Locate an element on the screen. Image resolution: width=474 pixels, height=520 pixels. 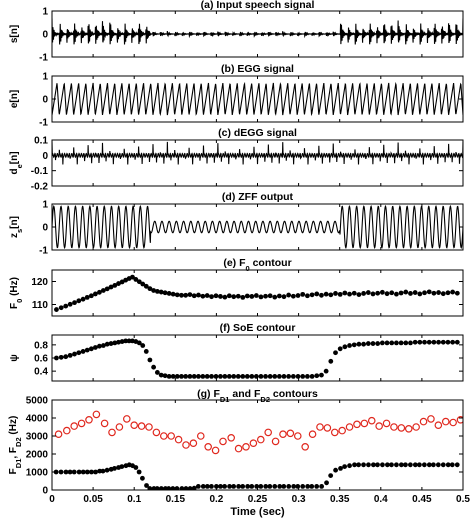
panel-soe: 0.4 0.6 0.8 (f) SoE contour ψ is located at coordinates (236, 352).